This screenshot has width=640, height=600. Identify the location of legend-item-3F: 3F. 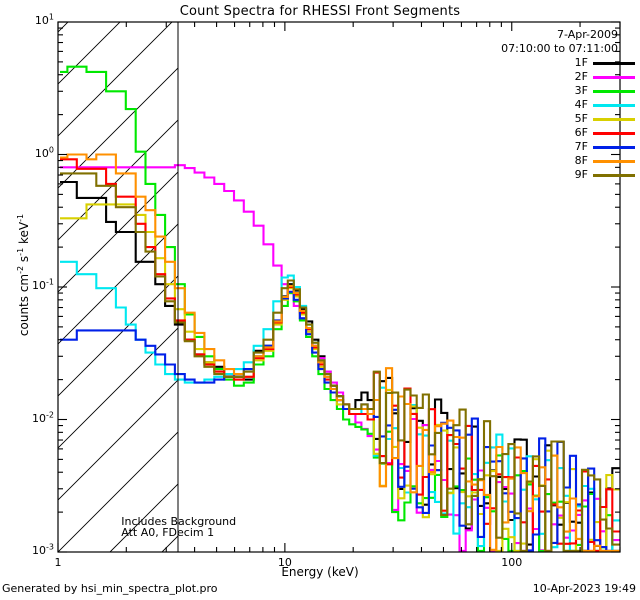
(590, 91).